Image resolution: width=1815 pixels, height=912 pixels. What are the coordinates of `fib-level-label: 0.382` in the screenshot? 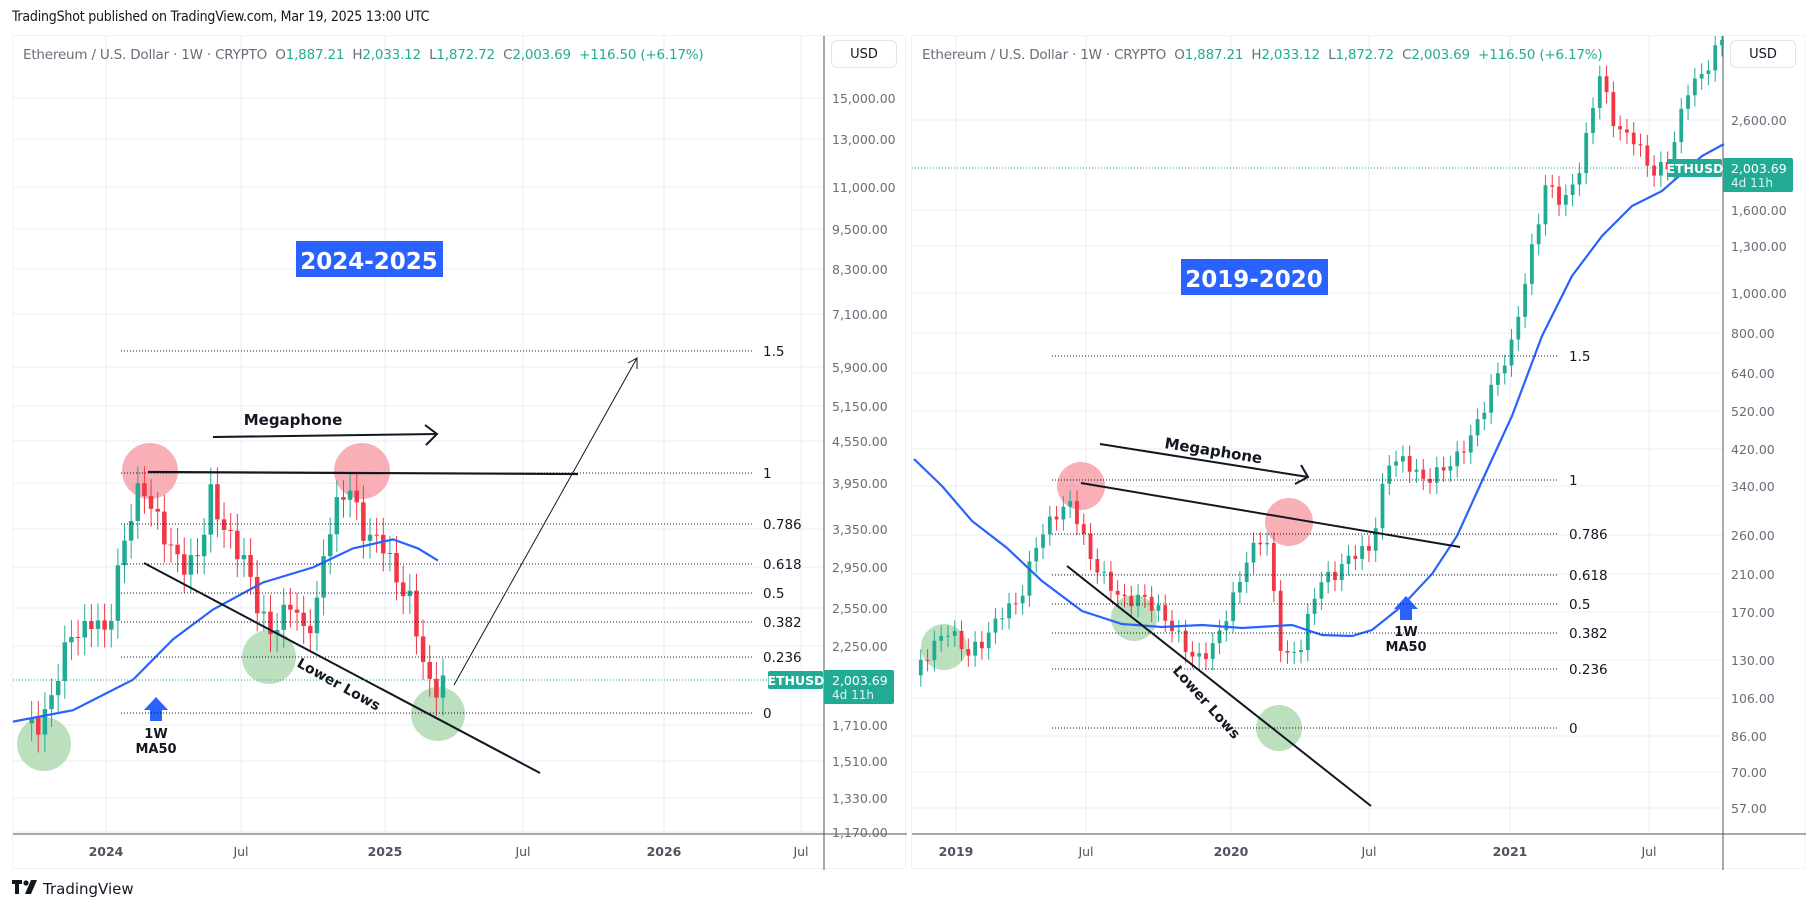 It's located at (1588, 634).